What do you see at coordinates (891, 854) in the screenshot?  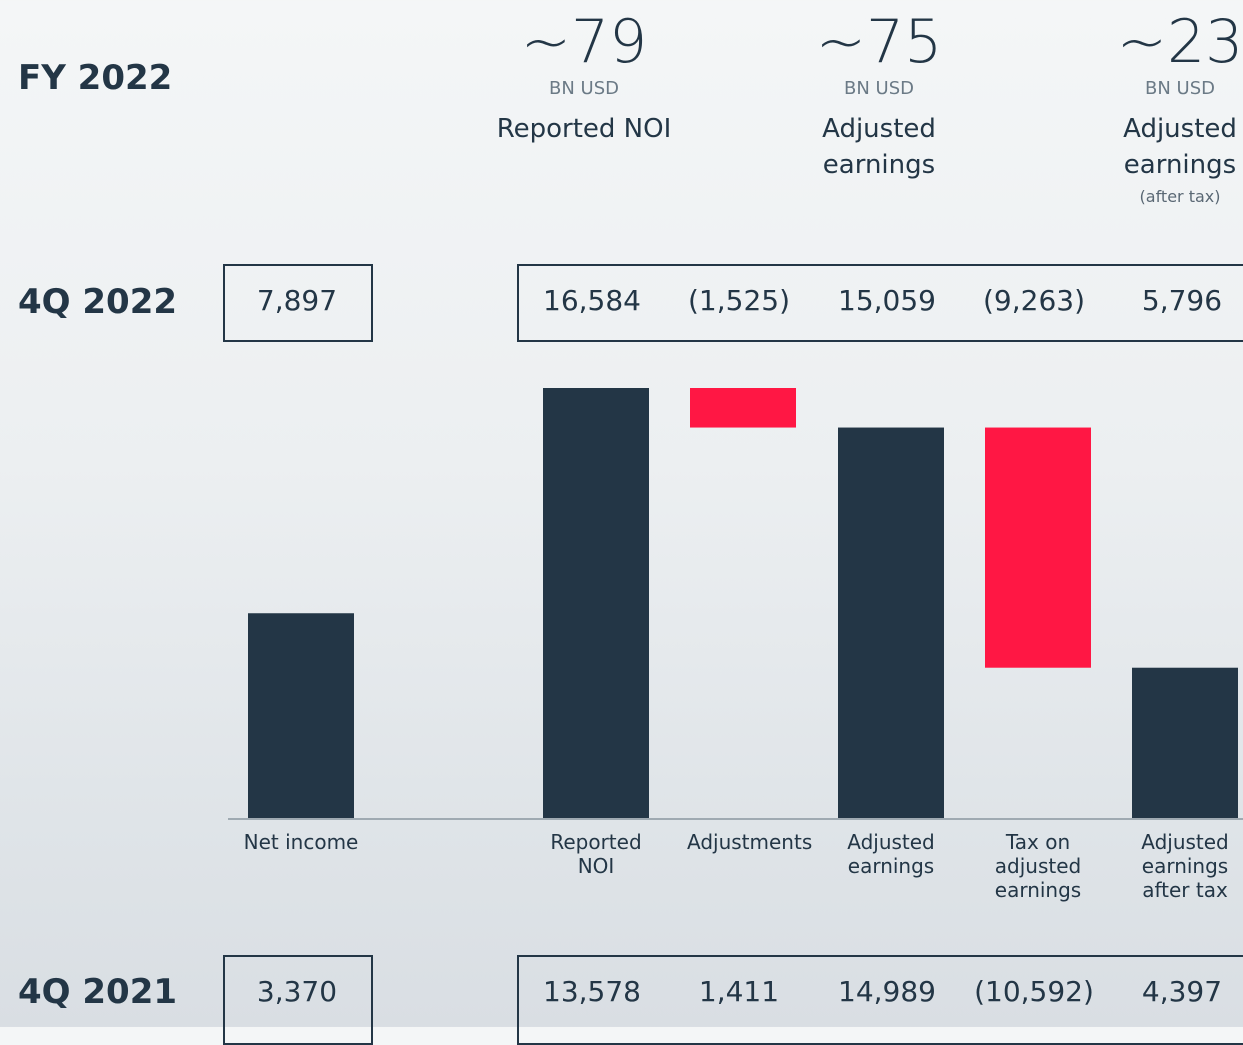 I see `category-label: Adjusted earnings` at bounding box center [891, 854].